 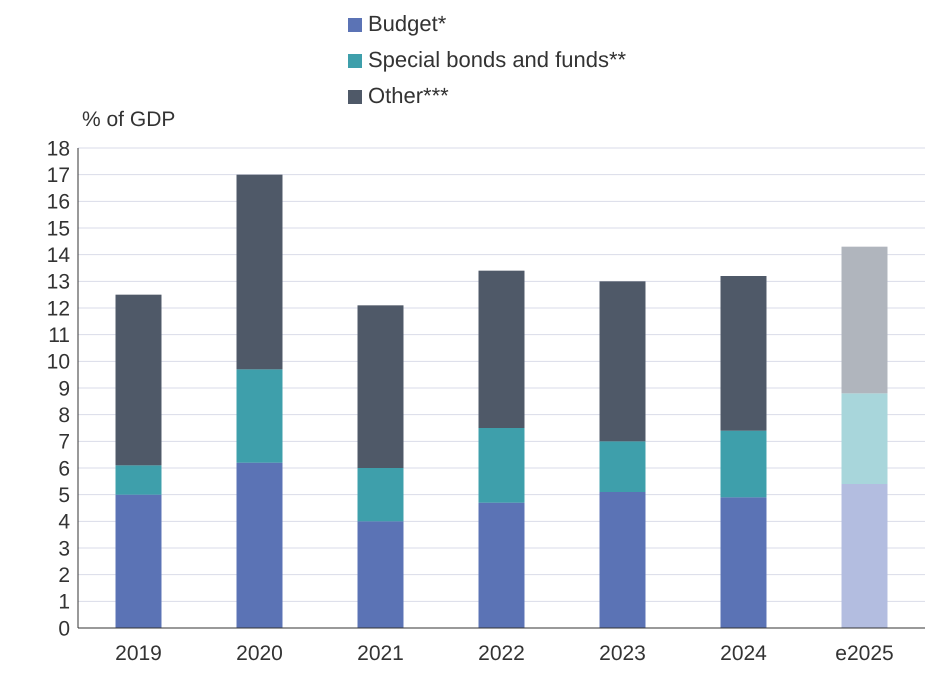 What do you see at coordinates (129, 119) in the screenshot?
I see `y-axis-title: % of GDP` at bounding box center [129, 119].